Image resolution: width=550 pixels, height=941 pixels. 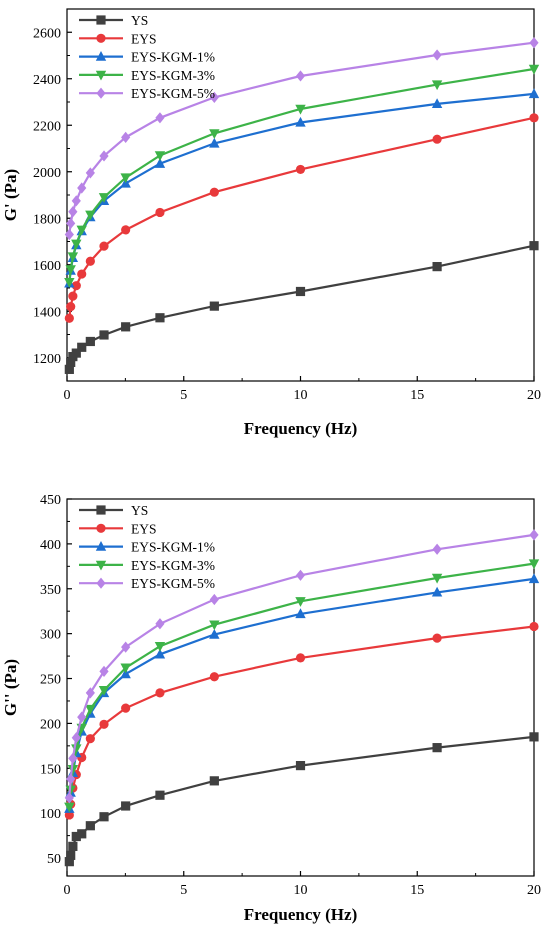 I want to click on y-axis-title: G'' (Pa), so click(x=10, y=687).